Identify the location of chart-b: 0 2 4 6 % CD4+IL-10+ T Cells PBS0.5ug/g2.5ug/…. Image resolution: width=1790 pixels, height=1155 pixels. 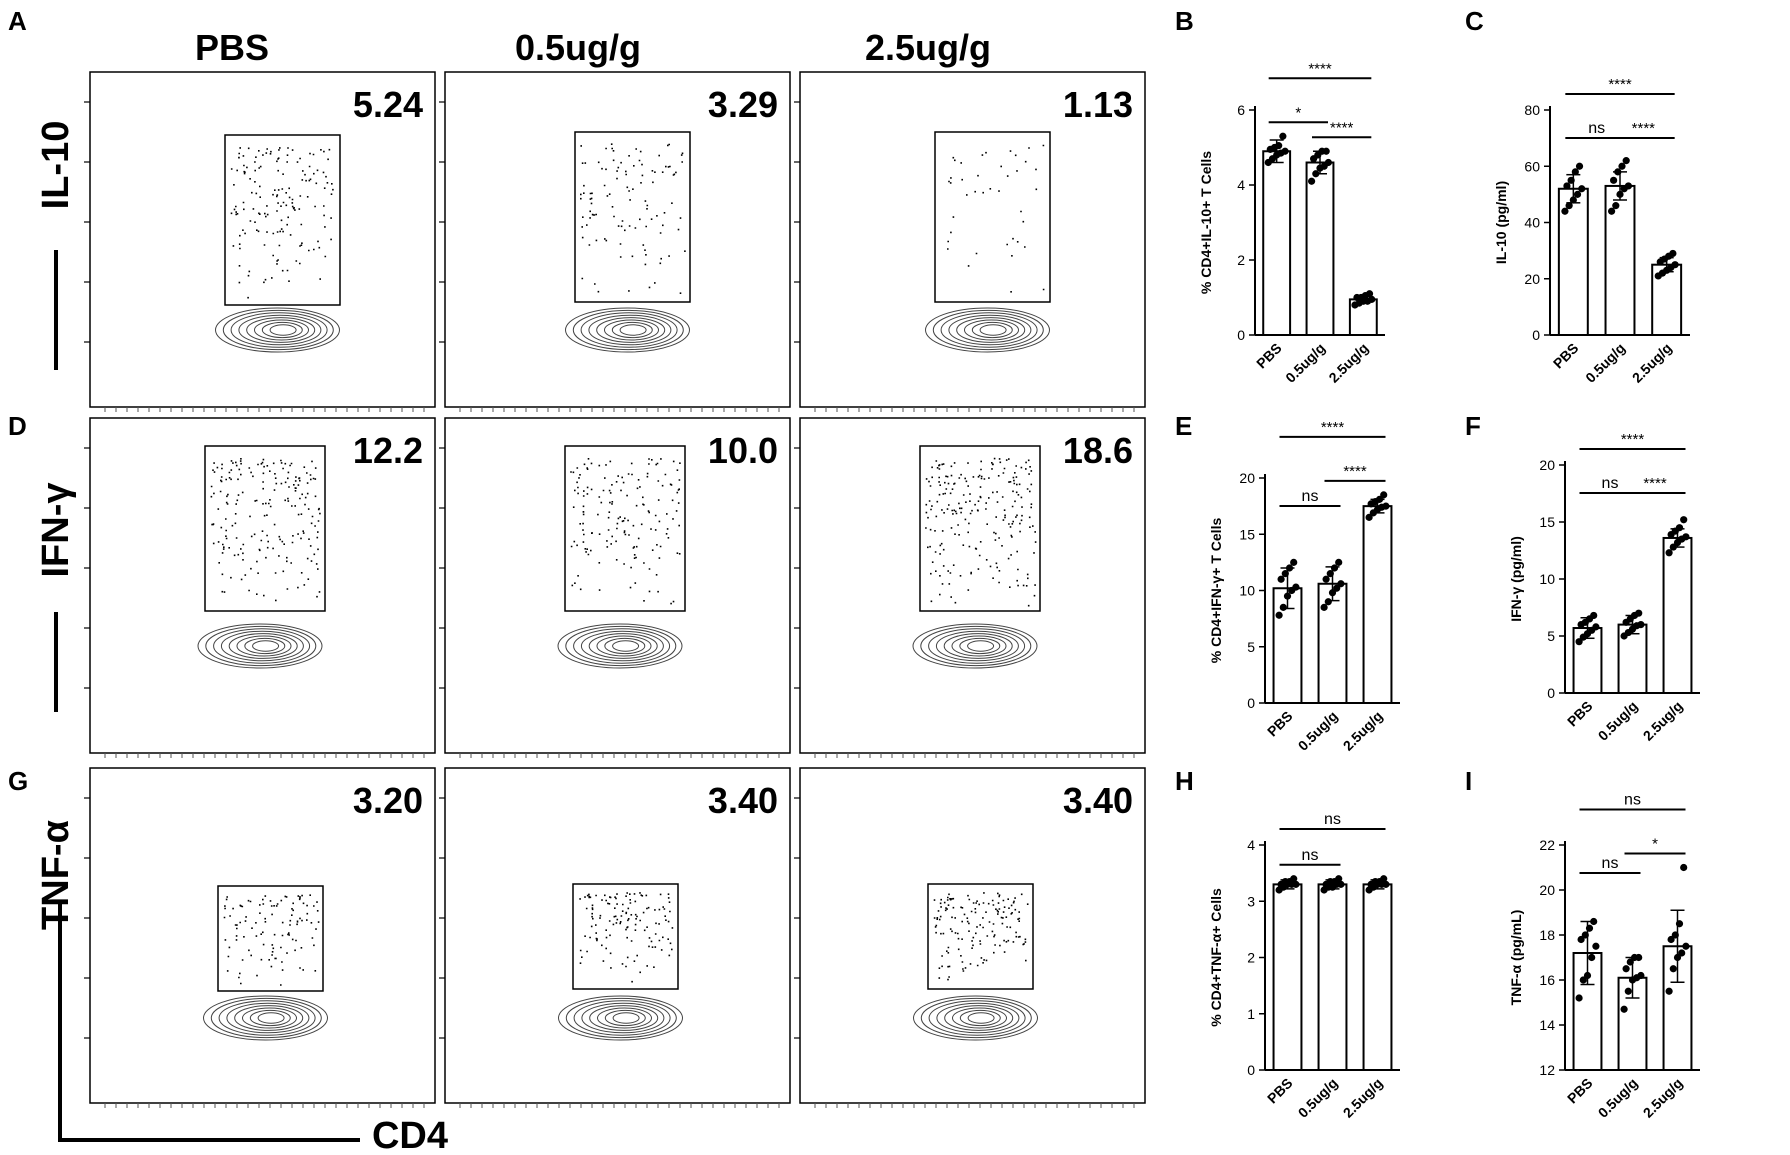
(1291, 223).